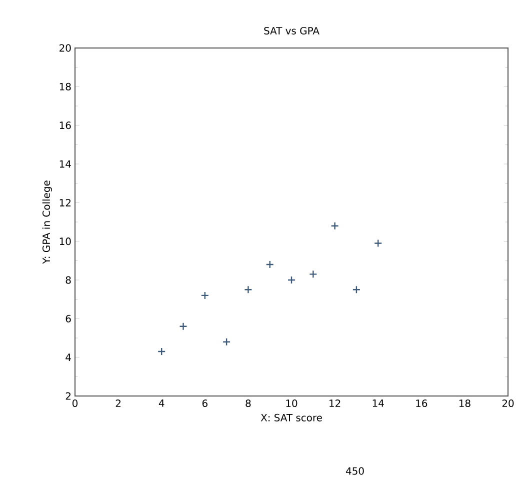 This screenshot has height=487, width=518. I want to click on x-tick-label: 8, so click(248, 403).